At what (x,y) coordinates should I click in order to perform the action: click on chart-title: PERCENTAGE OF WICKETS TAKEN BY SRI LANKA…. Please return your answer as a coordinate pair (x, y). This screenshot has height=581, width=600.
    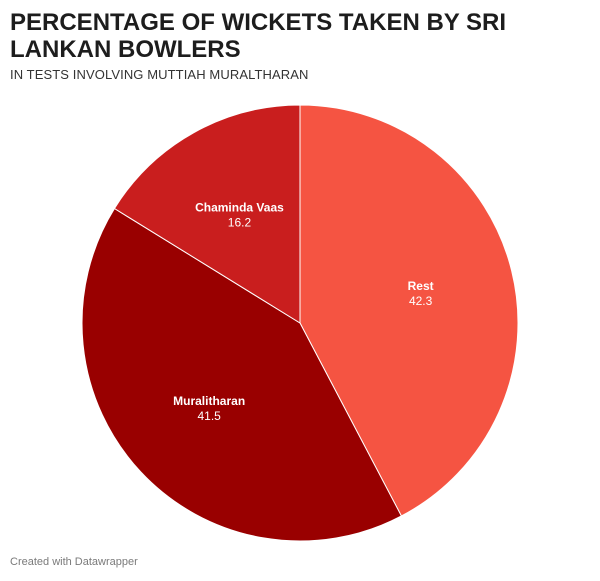
    Looking at the image, I should click on (258, 36).